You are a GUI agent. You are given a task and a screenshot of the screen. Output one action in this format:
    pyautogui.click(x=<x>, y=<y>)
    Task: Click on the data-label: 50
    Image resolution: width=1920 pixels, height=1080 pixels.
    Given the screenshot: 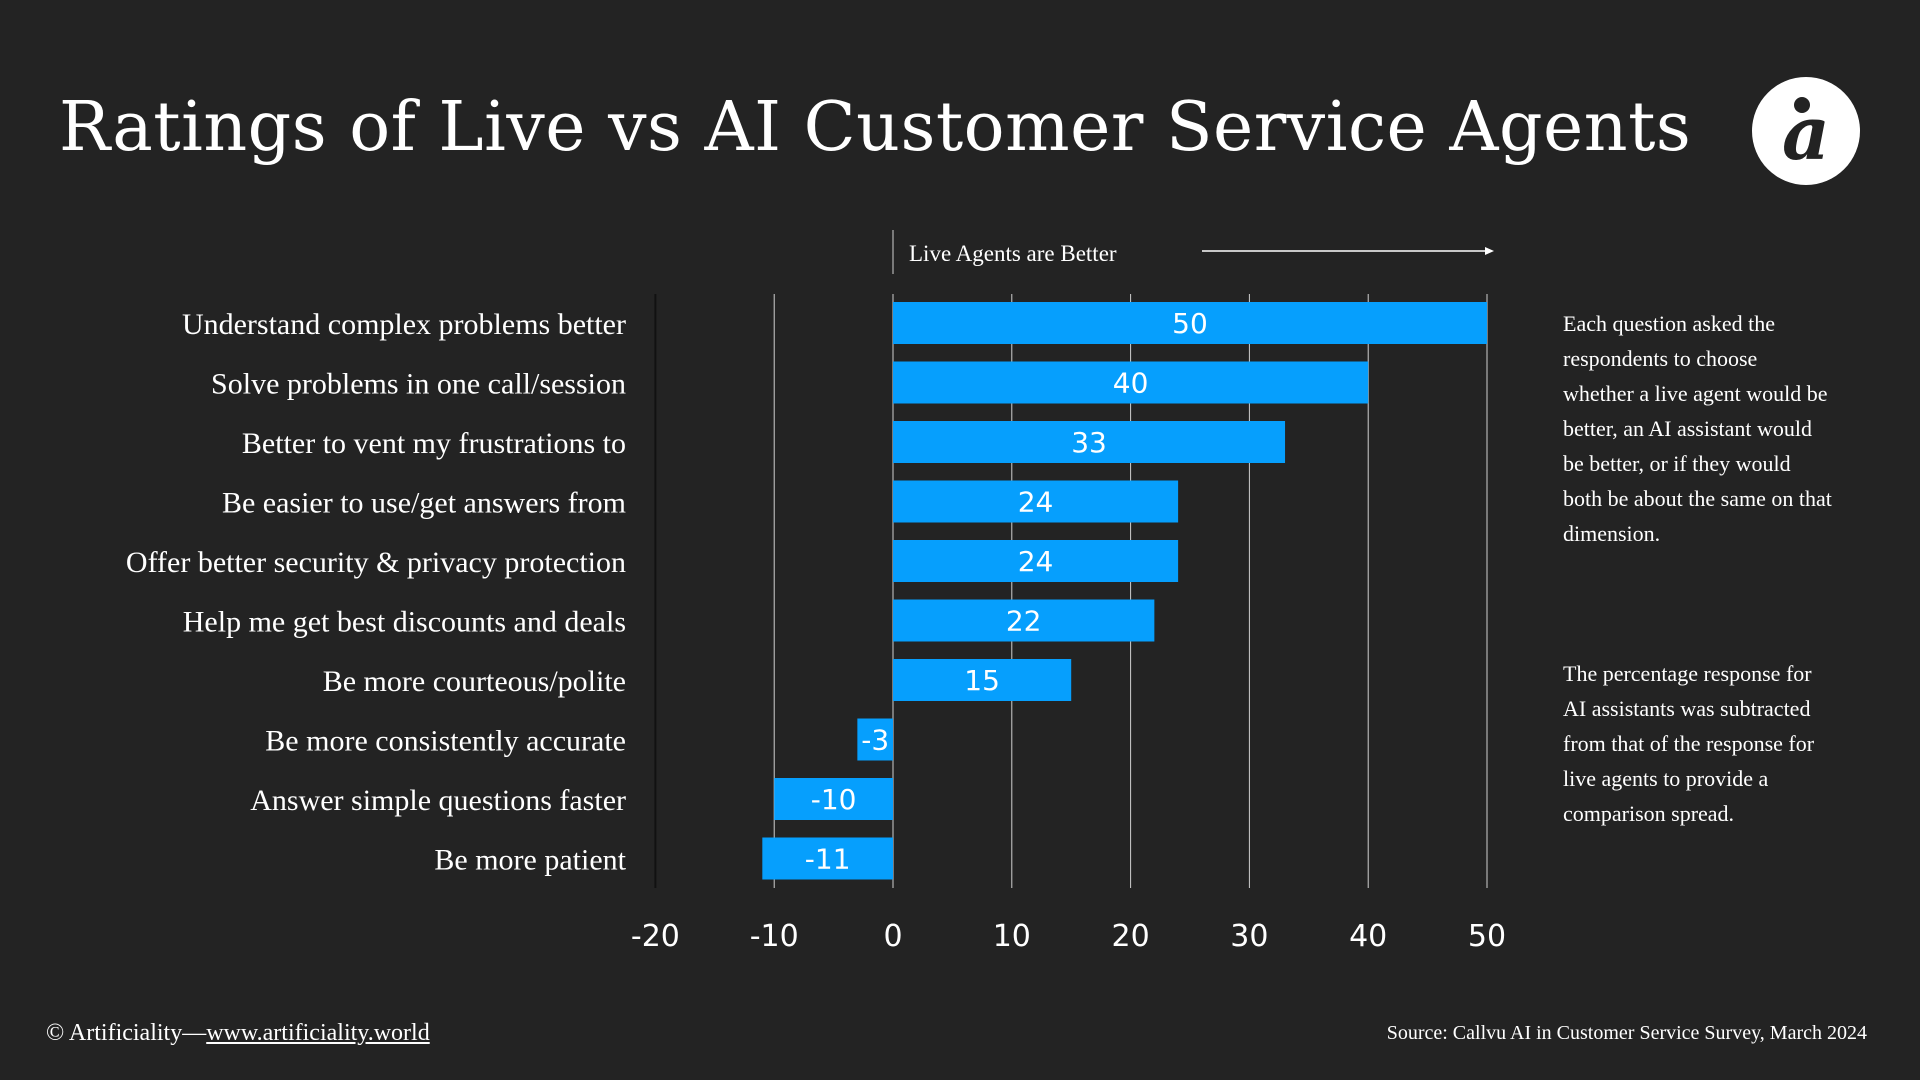 What is the action you would take?
    pyautogui.click(x=1190, y=323)
    